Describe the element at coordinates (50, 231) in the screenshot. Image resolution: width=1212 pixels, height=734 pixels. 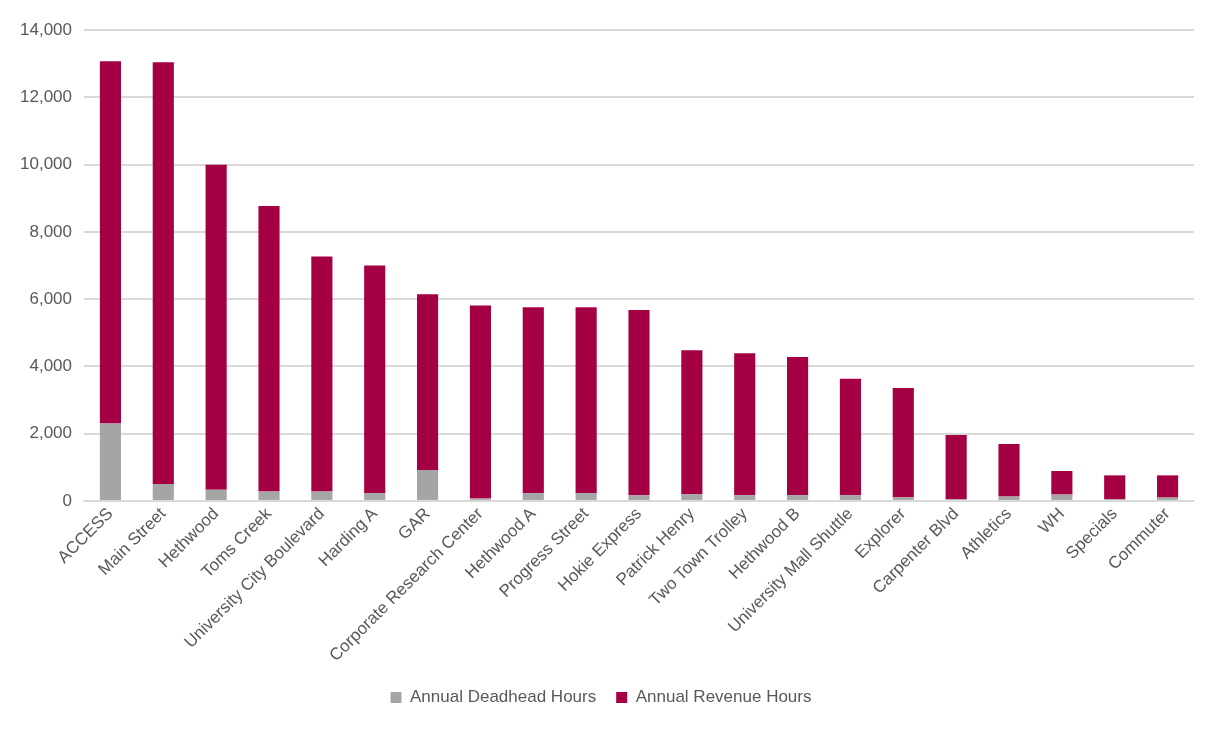
I see `y-tick-label: 8,000` at that location.